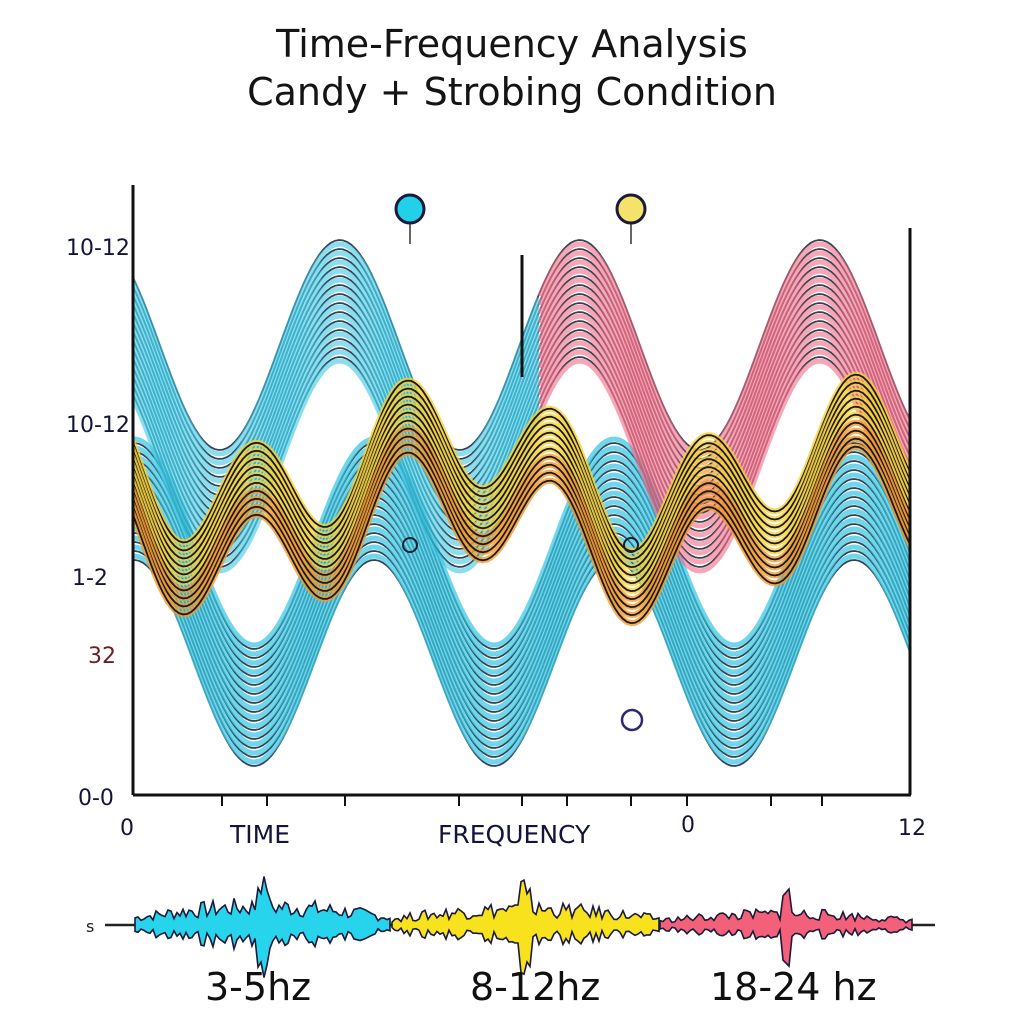  Describe the element at coordinates (96, 798) in the screenshot. I see `y-tick-label: 0-0` at that location.